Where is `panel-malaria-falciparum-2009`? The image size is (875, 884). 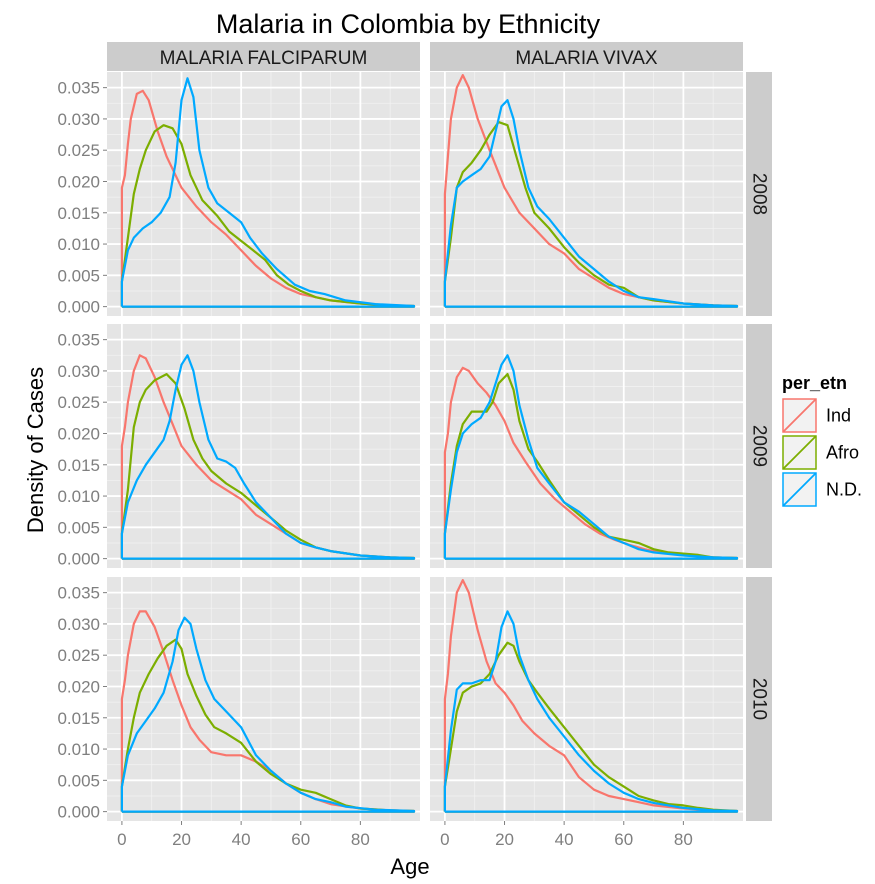 panel-malaria-falciparum-2009 is located at coordinates (263, 446).